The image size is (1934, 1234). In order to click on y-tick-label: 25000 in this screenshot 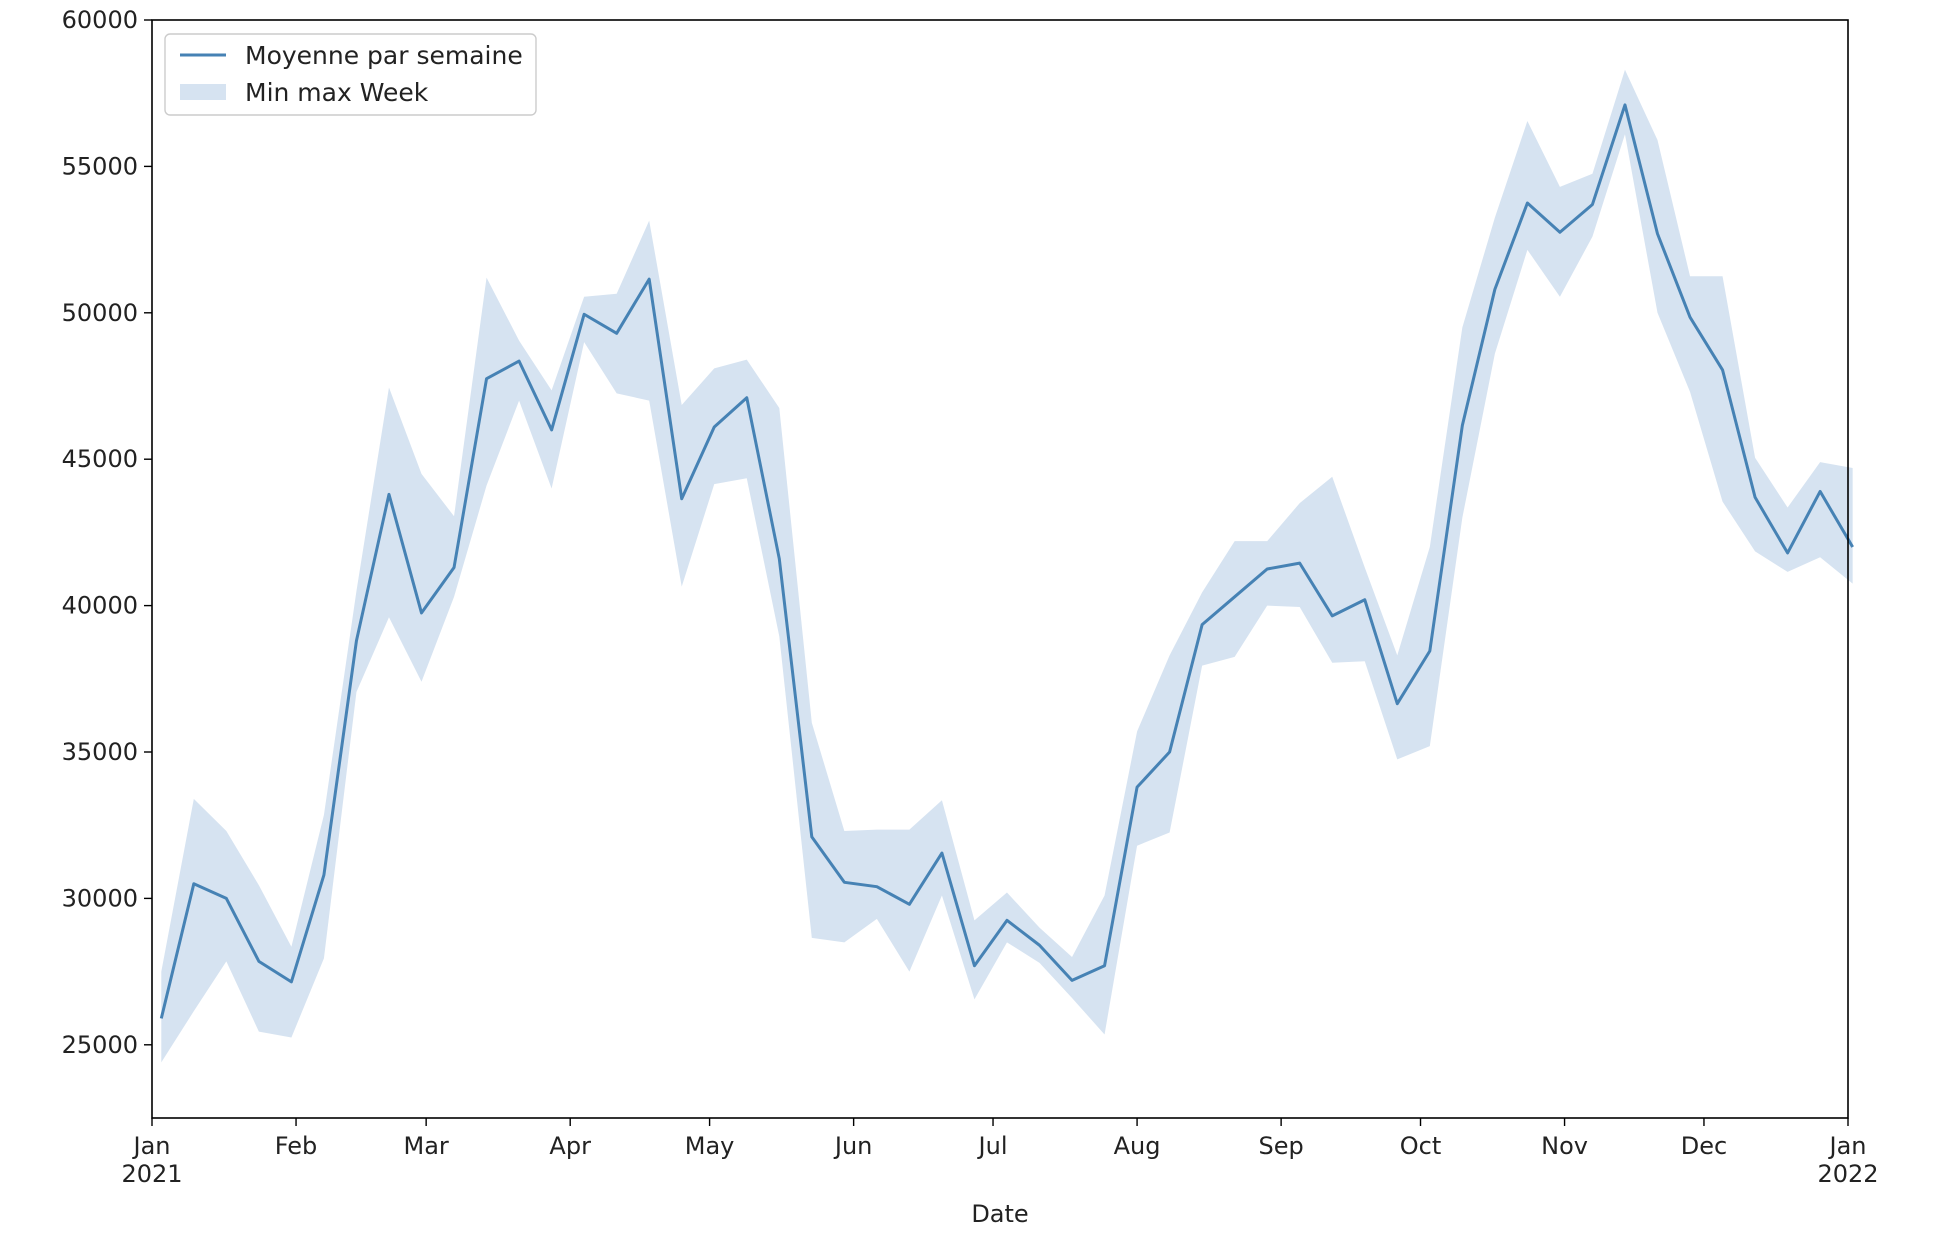, I will do `click(100, 1045)`.